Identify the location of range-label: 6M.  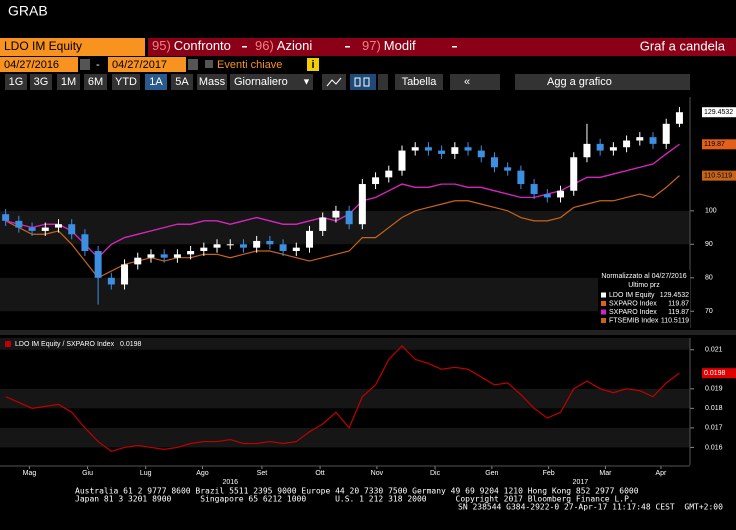
(95, 82).